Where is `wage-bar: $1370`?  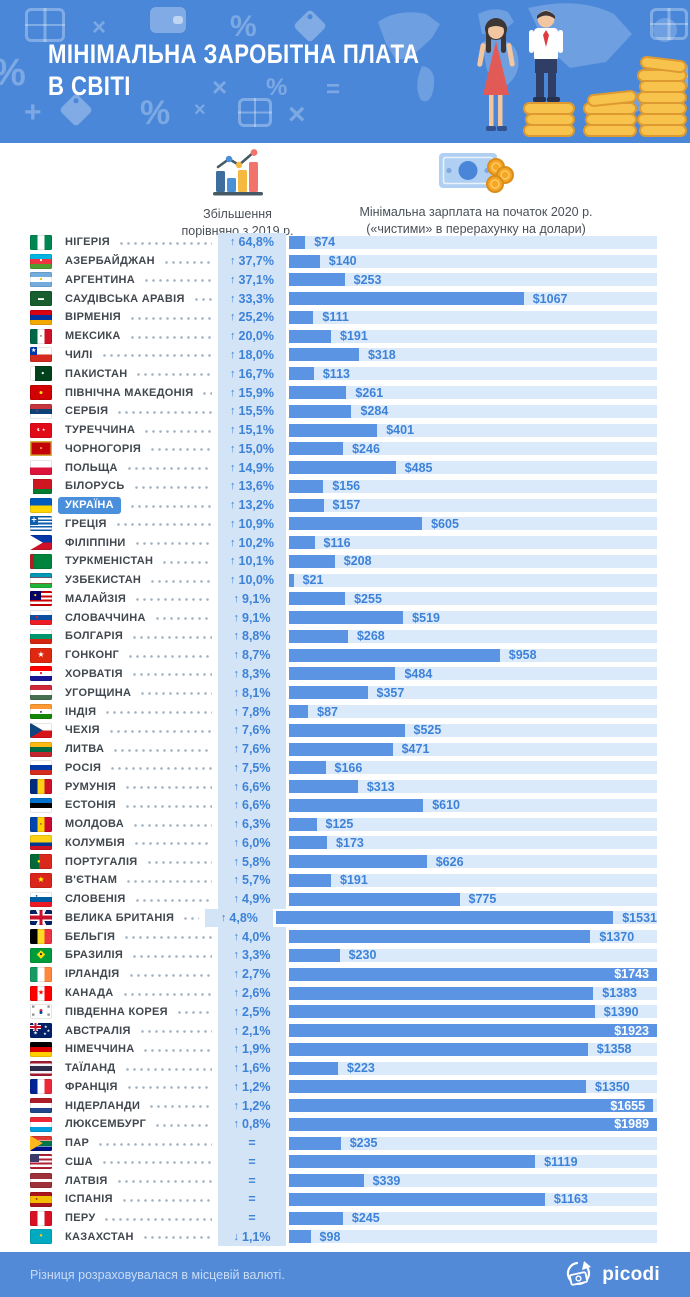
wage-bar: $1370 is located at coordinates (473, 937).